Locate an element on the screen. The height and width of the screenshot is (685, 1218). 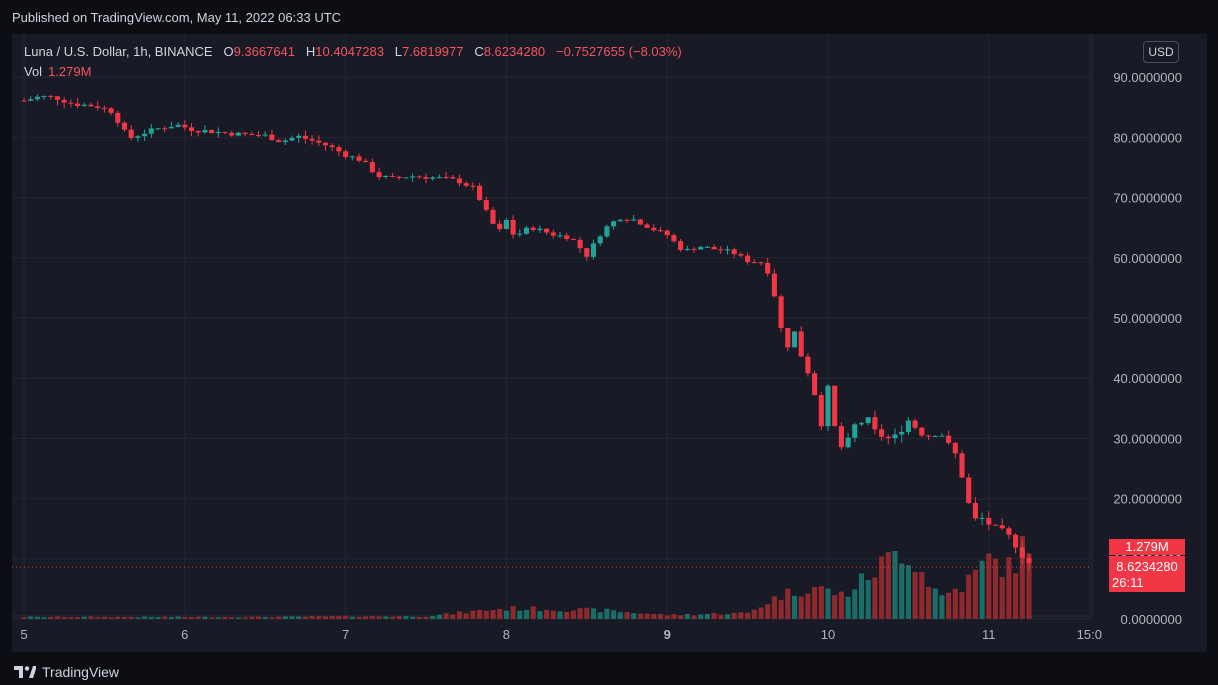
currency-button: USD is located at coordinates (1161, 52).